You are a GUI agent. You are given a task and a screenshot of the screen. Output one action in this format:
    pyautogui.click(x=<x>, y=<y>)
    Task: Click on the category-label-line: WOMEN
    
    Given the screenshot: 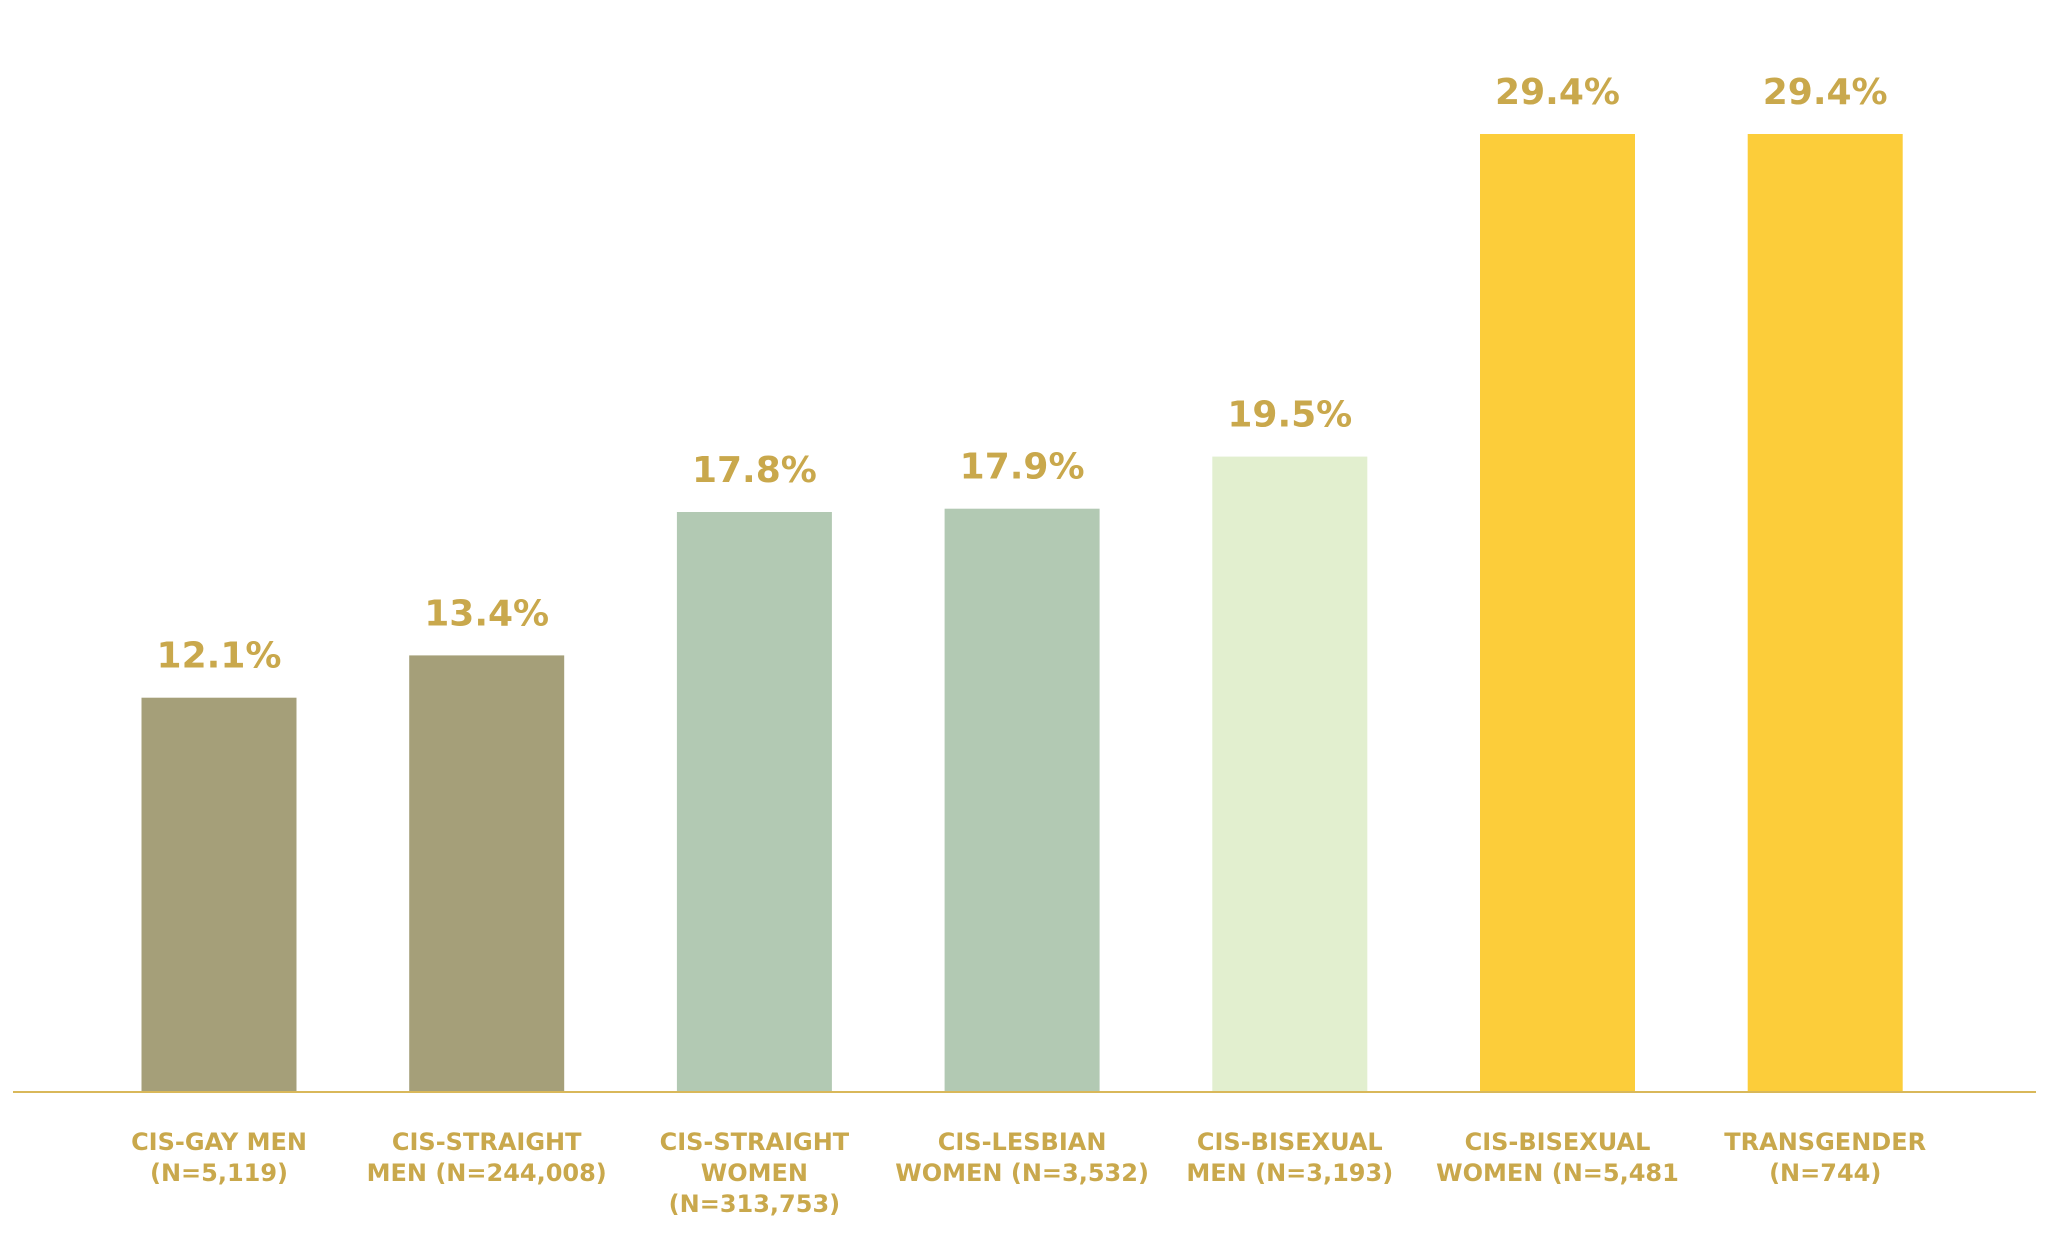 What is the action you would take?
    pyautogui.click(x=754, y=1173)
    